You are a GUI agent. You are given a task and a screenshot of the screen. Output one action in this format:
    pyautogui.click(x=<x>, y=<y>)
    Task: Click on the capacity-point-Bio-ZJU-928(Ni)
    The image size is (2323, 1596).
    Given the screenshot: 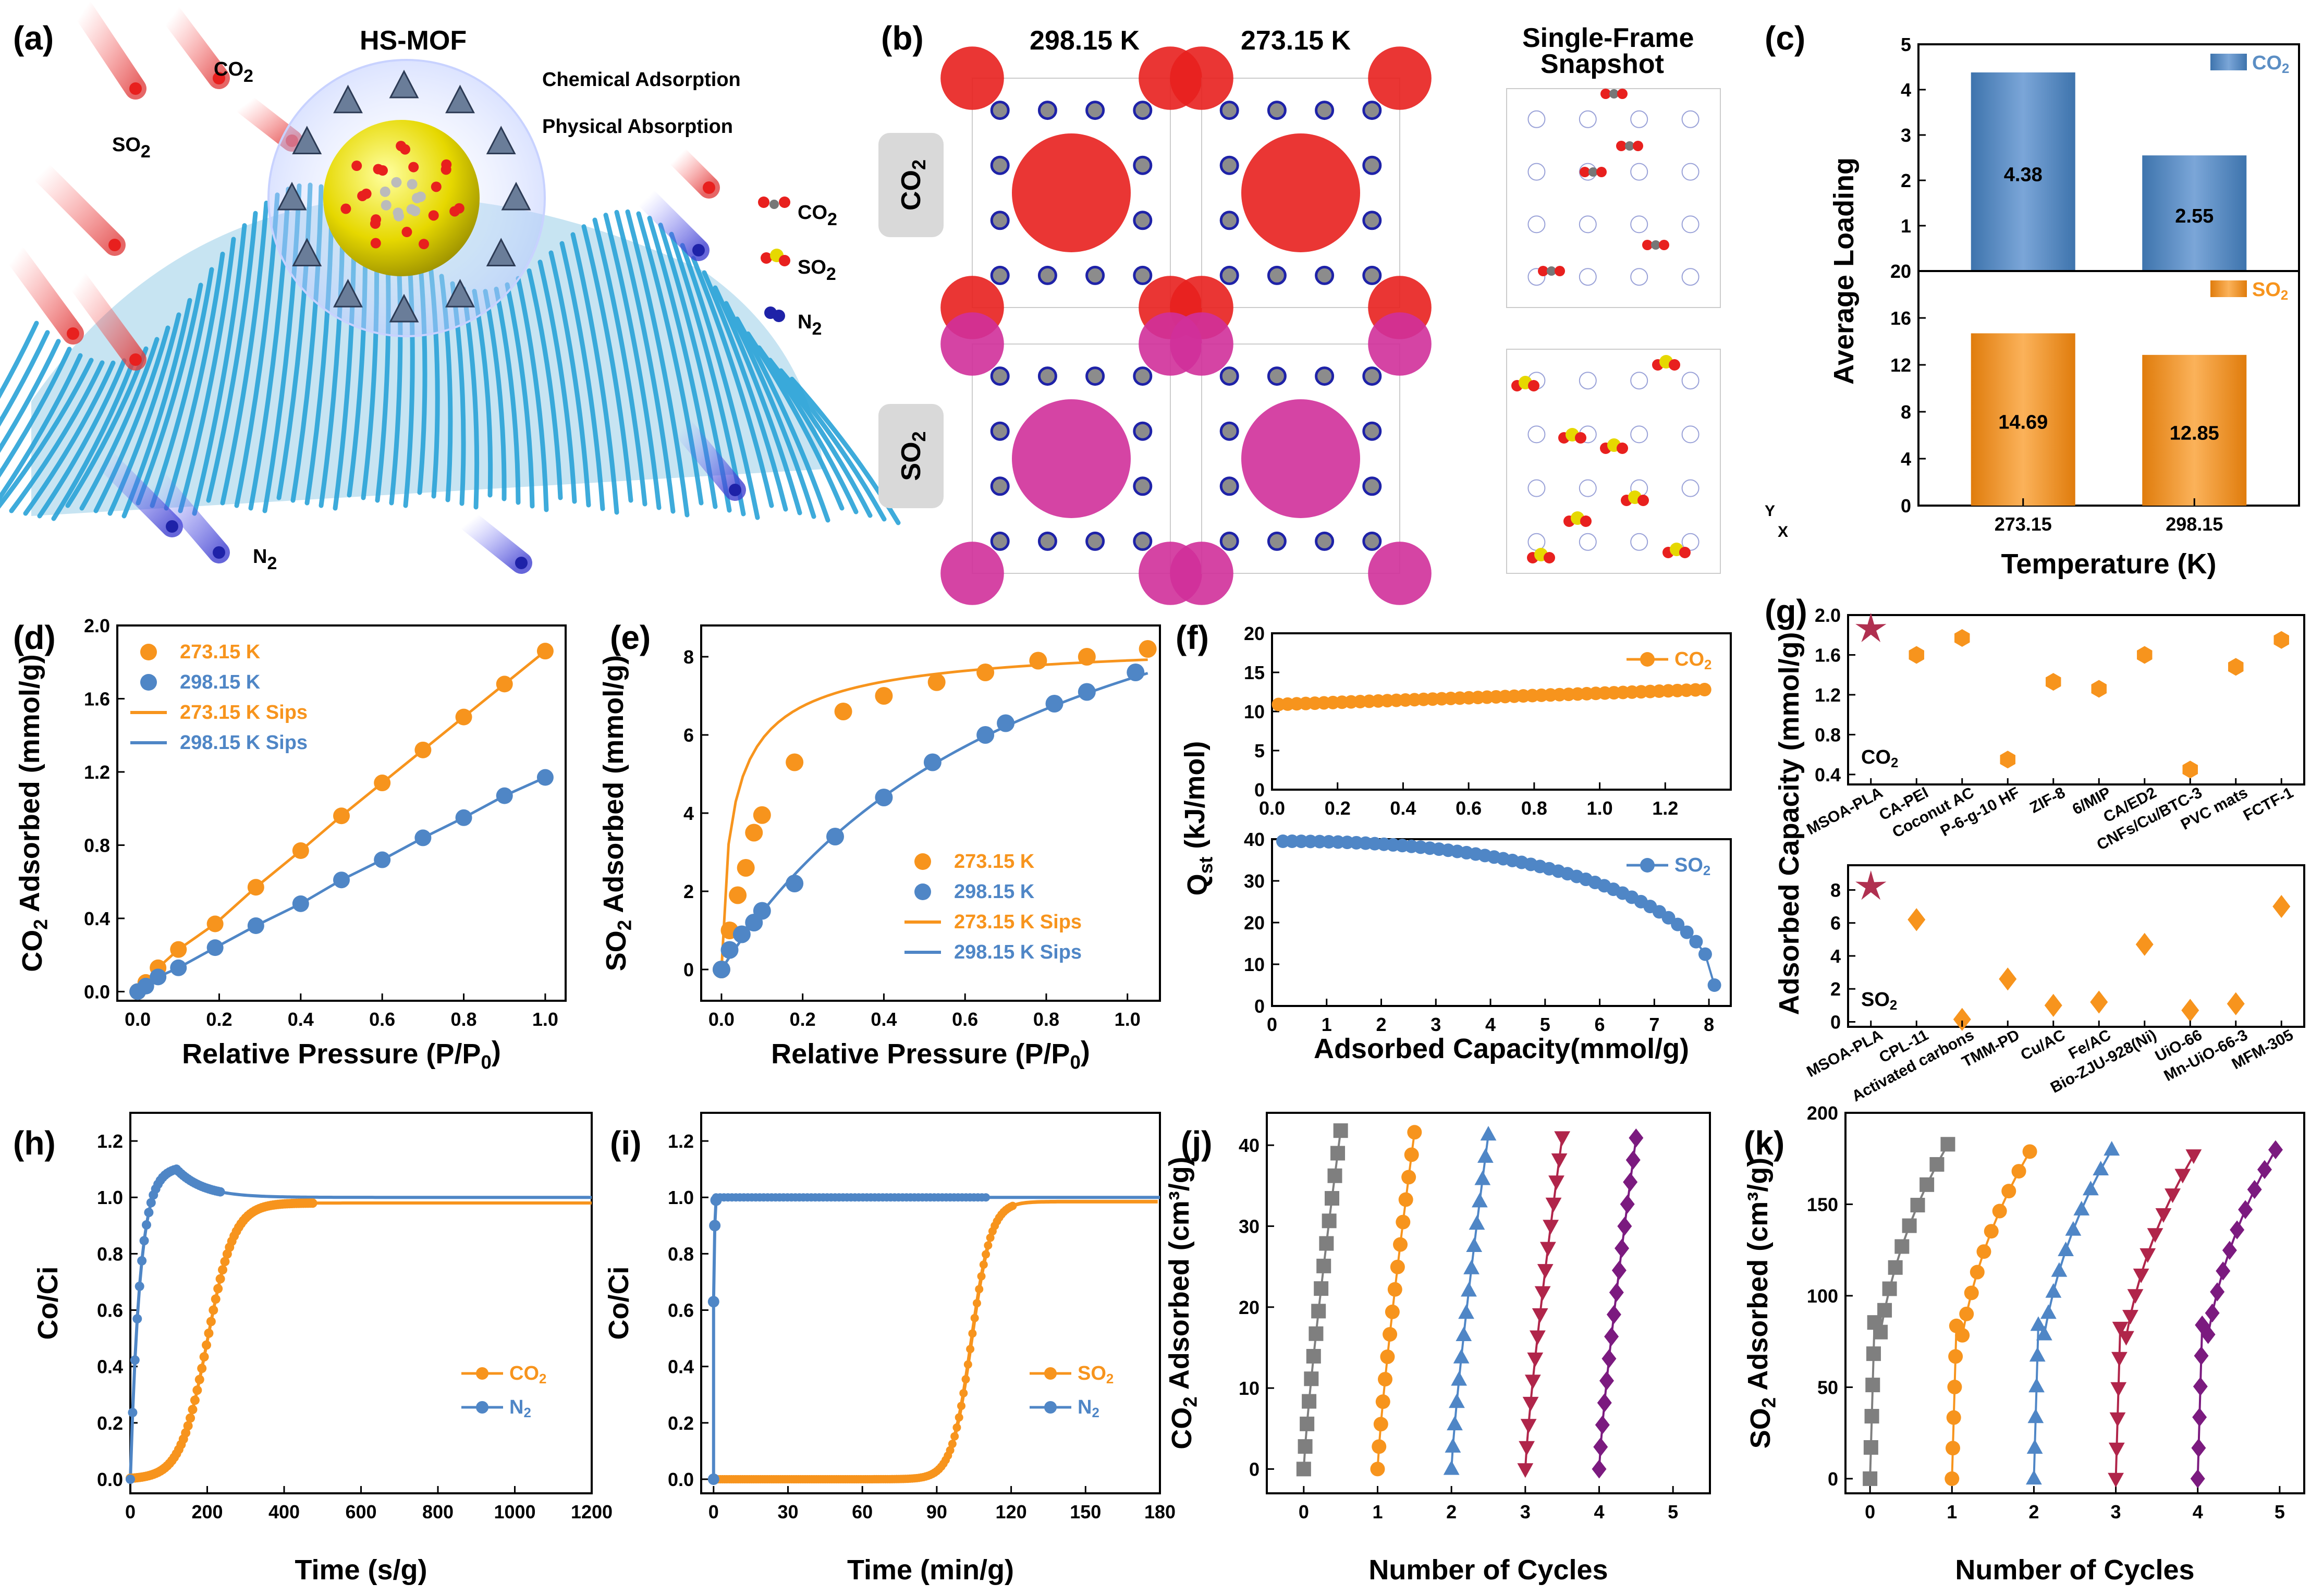 What is the action you would take?
    pyautogui.click(x=2144, y=944)
    